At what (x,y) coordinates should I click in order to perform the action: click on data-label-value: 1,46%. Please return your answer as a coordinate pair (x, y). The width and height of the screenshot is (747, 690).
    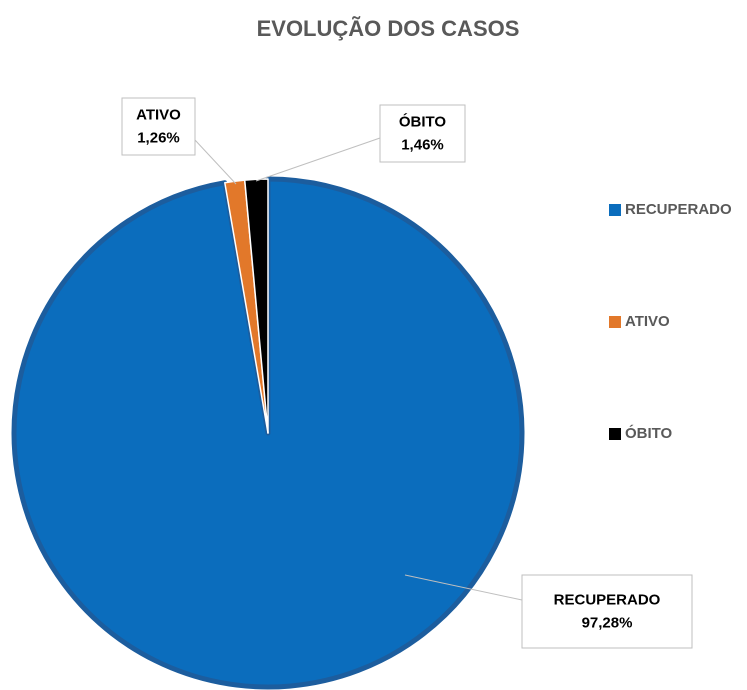
    Looking at the image, I should click on (422, 144).